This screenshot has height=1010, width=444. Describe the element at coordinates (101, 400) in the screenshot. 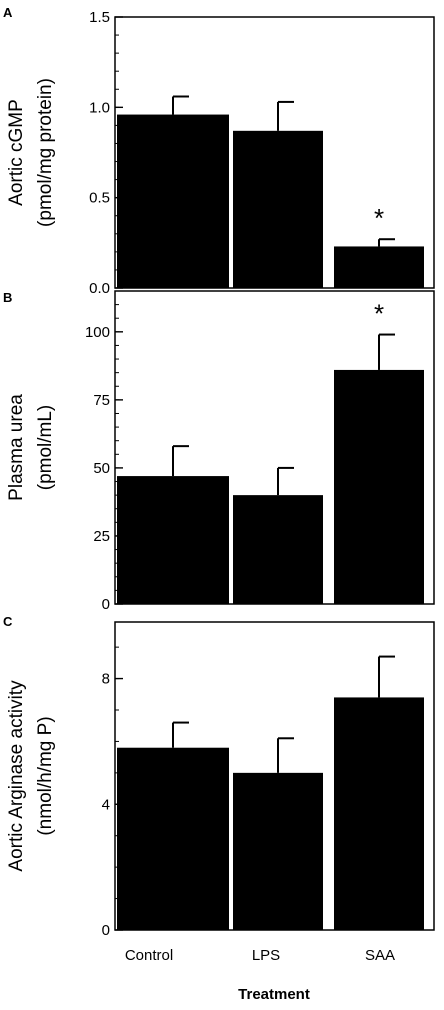

I see `y-tick-label: 75` at that location.